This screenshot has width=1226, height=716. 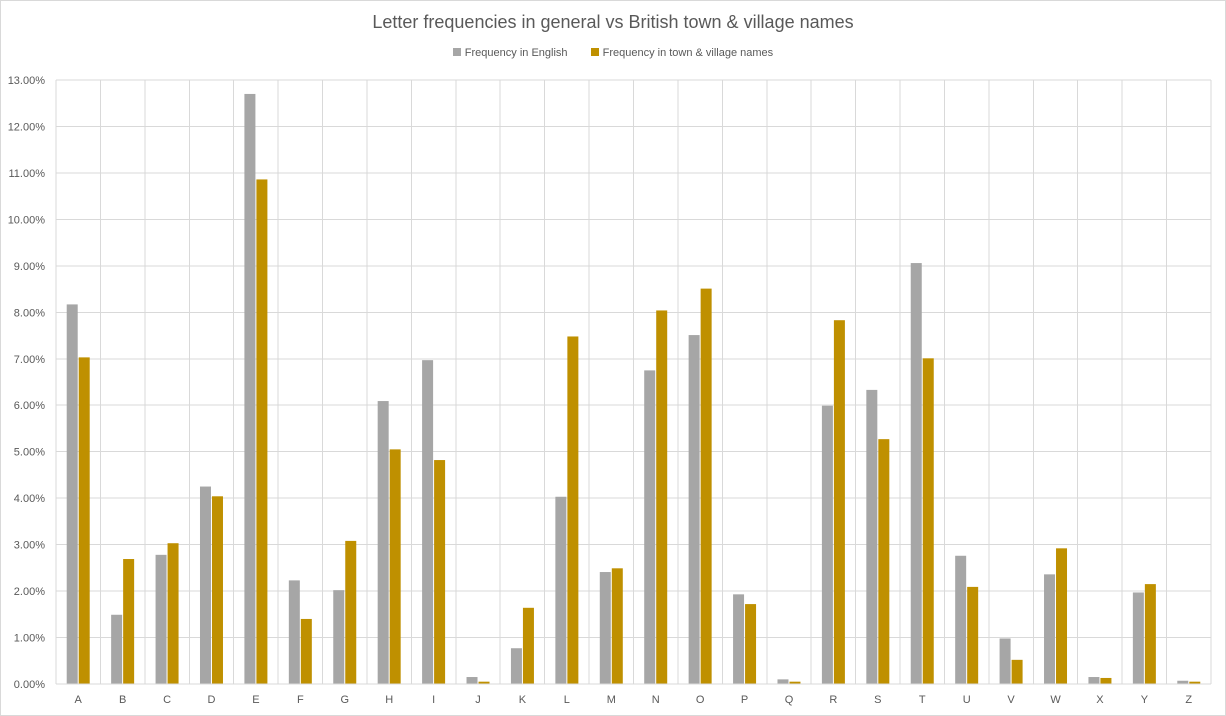 What do you see at coordinates (29, 639) in the screenshot?
I see `y-tick-label: 1.00%` at bounding box center [29, 639].